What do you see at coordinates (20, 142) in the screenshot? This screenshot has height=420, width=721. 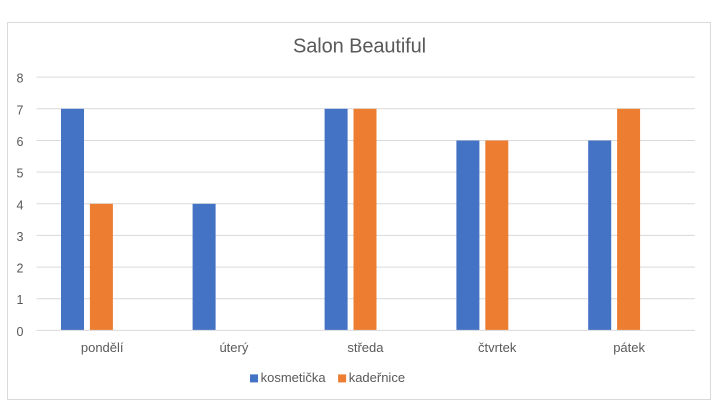 I see `svg-text: 6` at bounding box center [20, 142].